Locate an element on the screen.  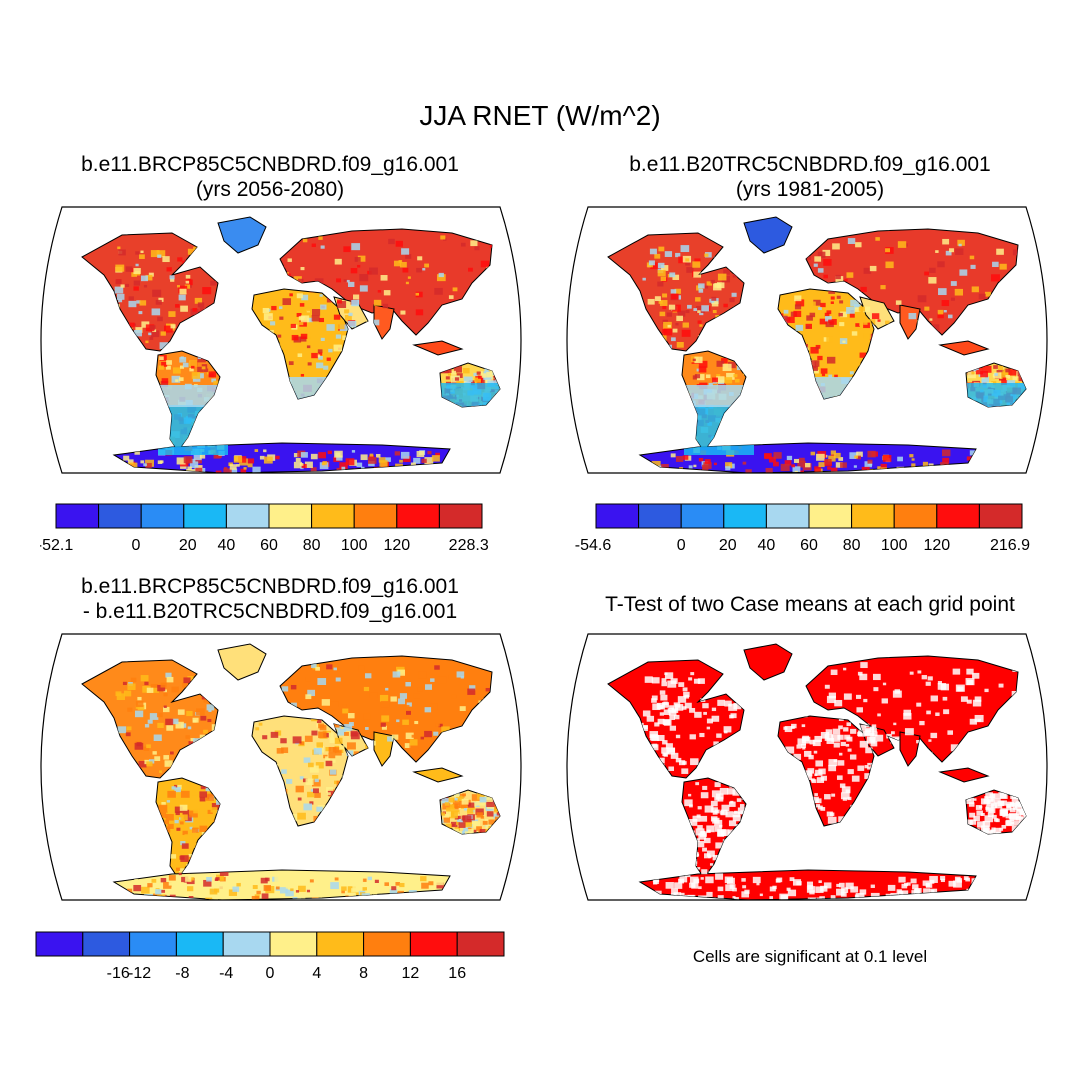
colorbar-label: -12 is located at coordinates (139, 973).